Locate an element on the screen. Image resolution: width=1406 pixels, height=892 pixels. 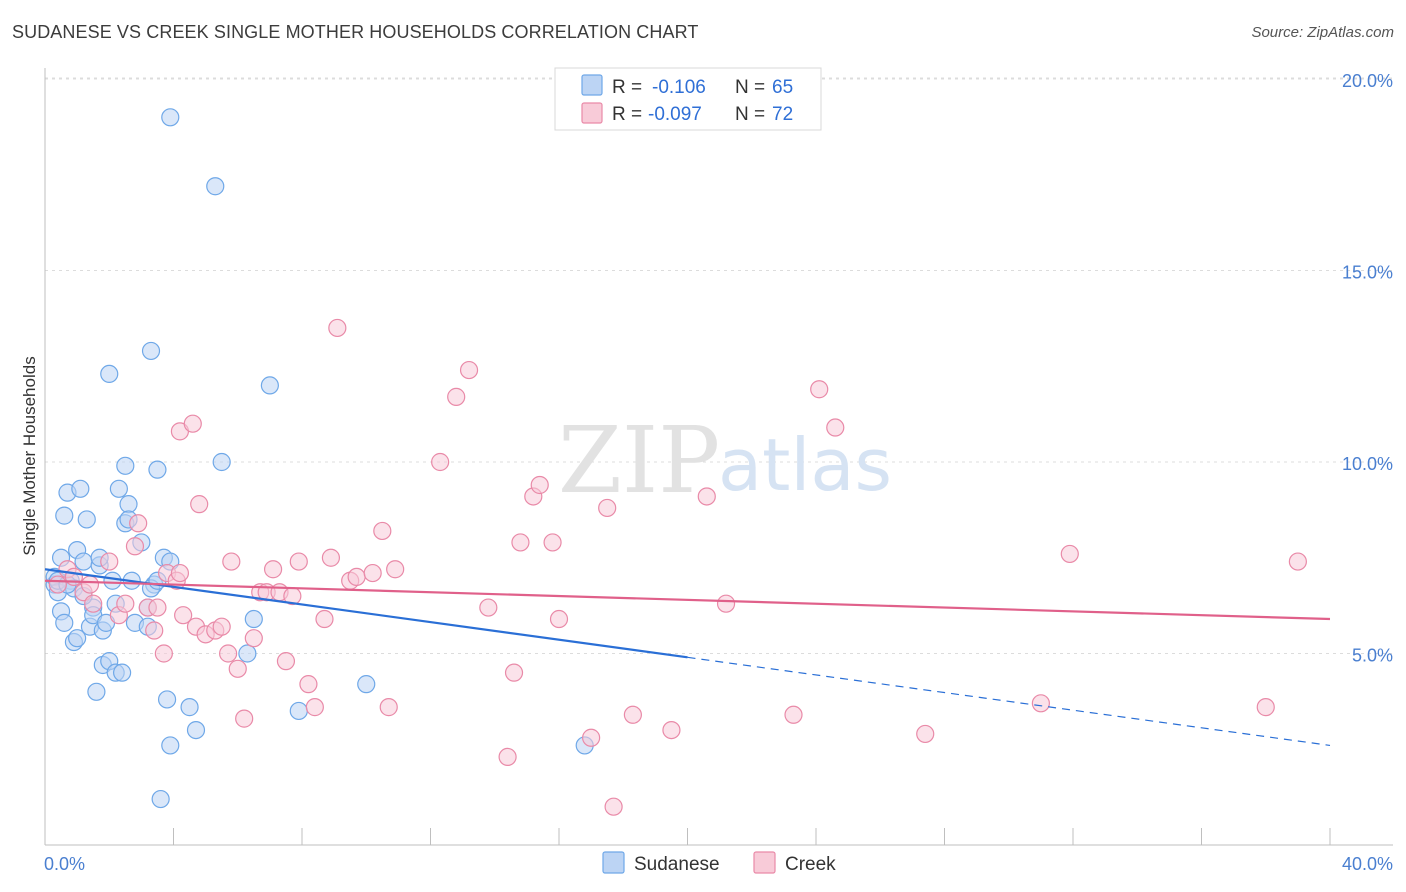
legend-r-value-sudanese: -0.106 is located at coordinates (679, 87).